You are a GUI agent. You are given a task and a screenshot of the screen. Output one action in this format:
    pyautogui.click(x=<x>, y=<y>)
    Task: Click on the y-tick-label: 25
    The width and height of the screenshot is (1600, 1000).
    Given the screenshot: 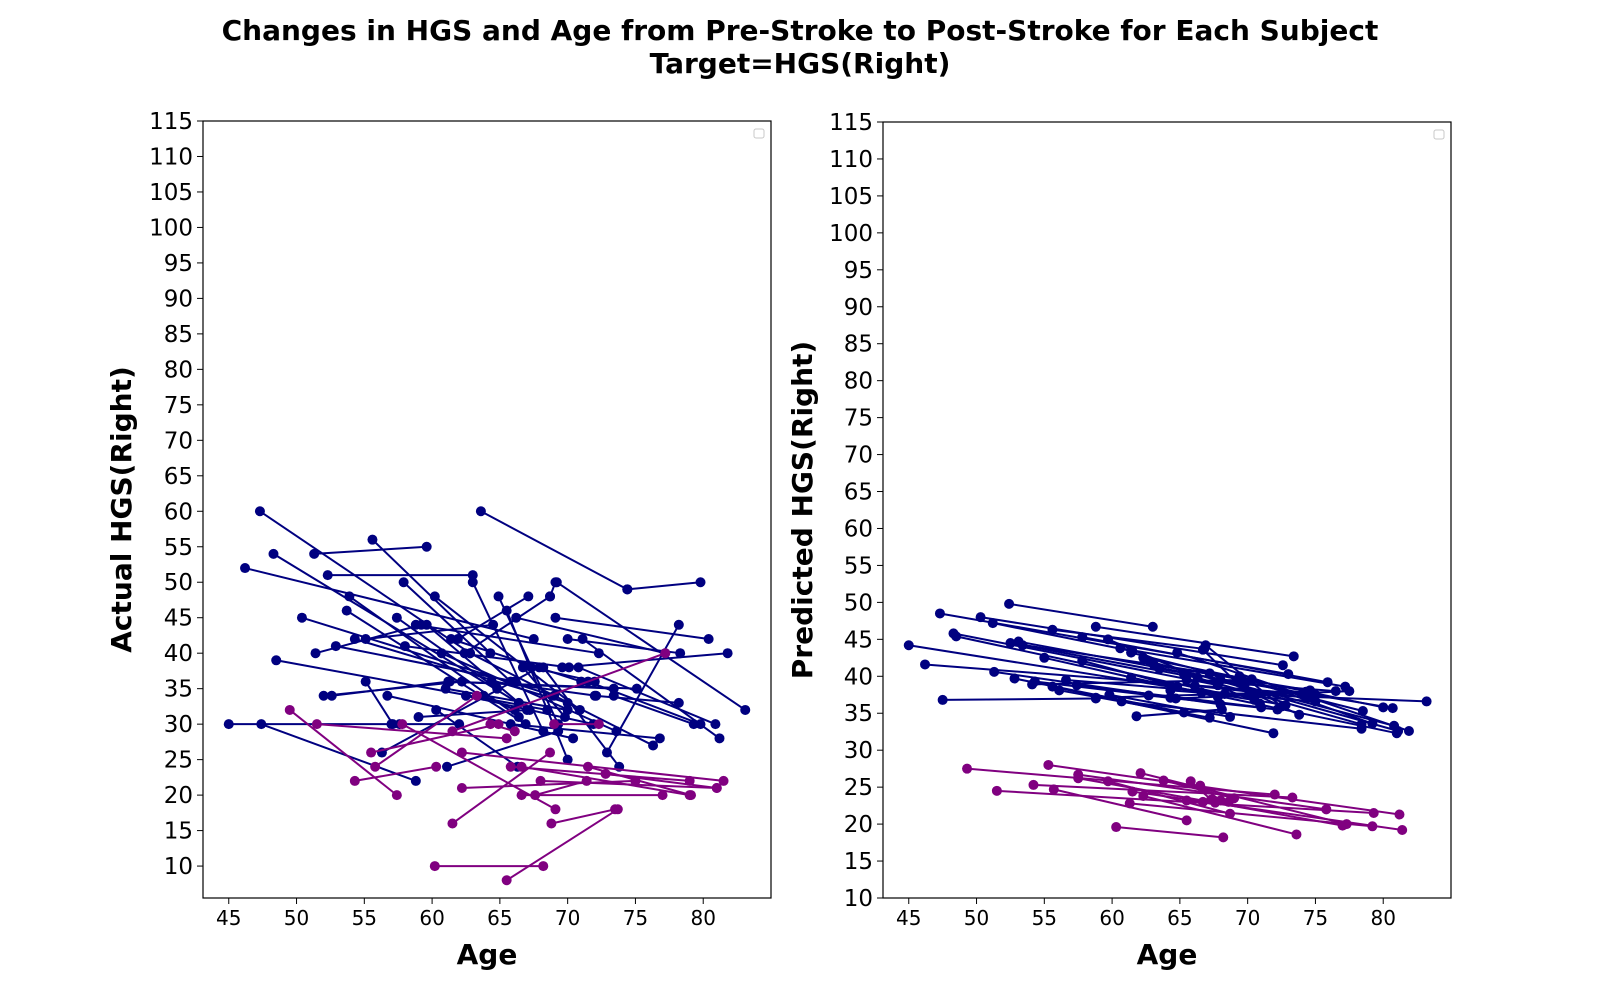 What is the action you would take?
    pyautogui.click(x=858, y=788)
    